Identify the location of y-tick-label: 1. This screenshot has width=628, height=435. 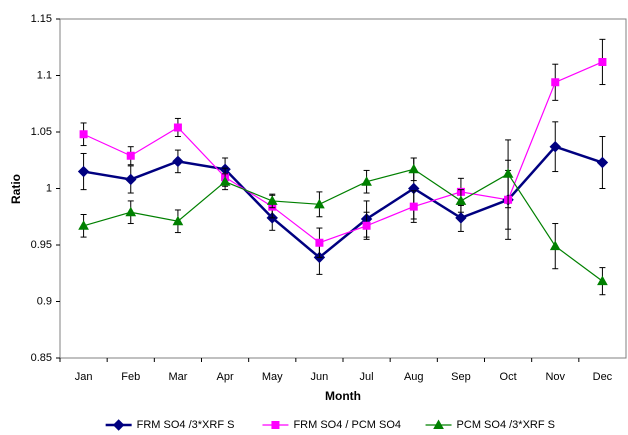
(49, 188).